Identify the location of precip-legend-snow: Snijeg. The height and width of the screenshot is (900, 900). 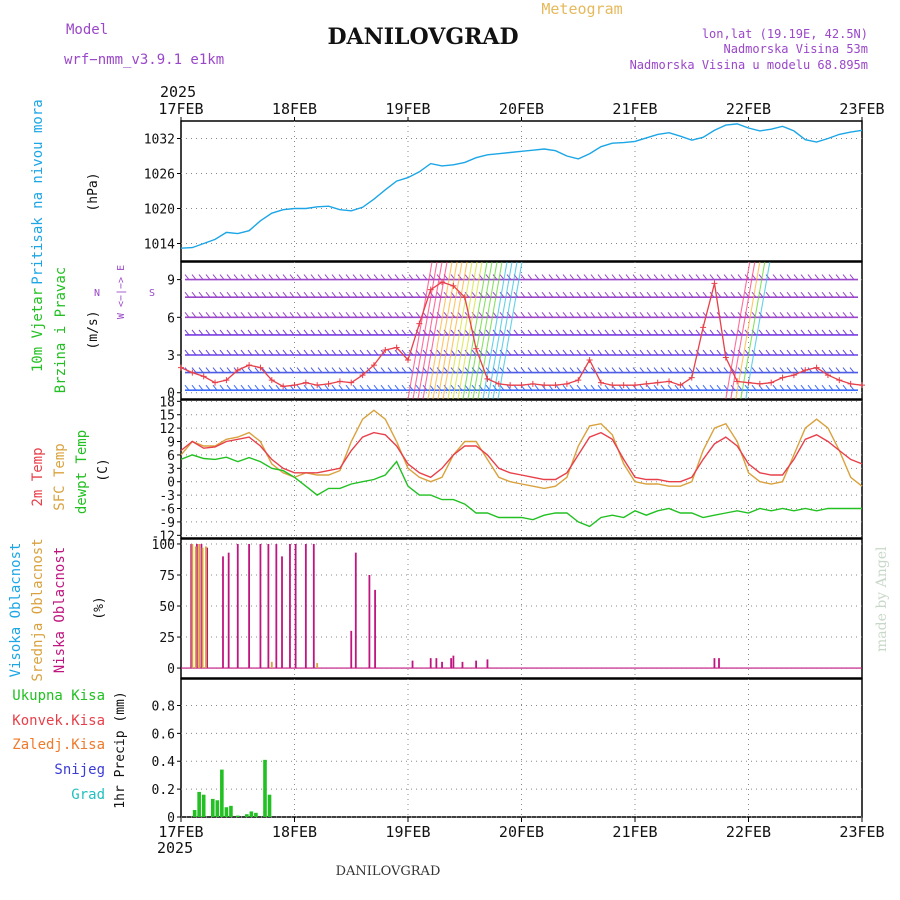
(79, 770).